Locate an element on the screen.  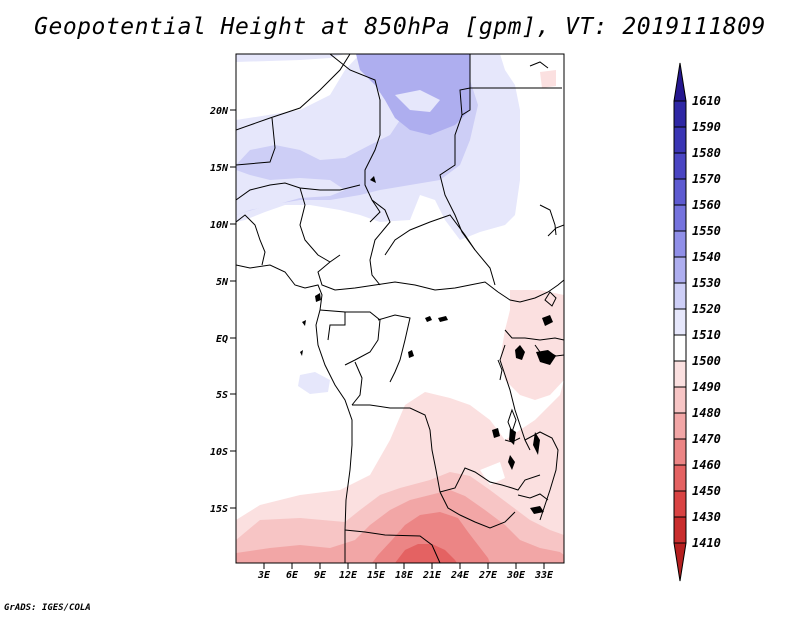
lon-label: 33E is located at coordinates (544, 575).